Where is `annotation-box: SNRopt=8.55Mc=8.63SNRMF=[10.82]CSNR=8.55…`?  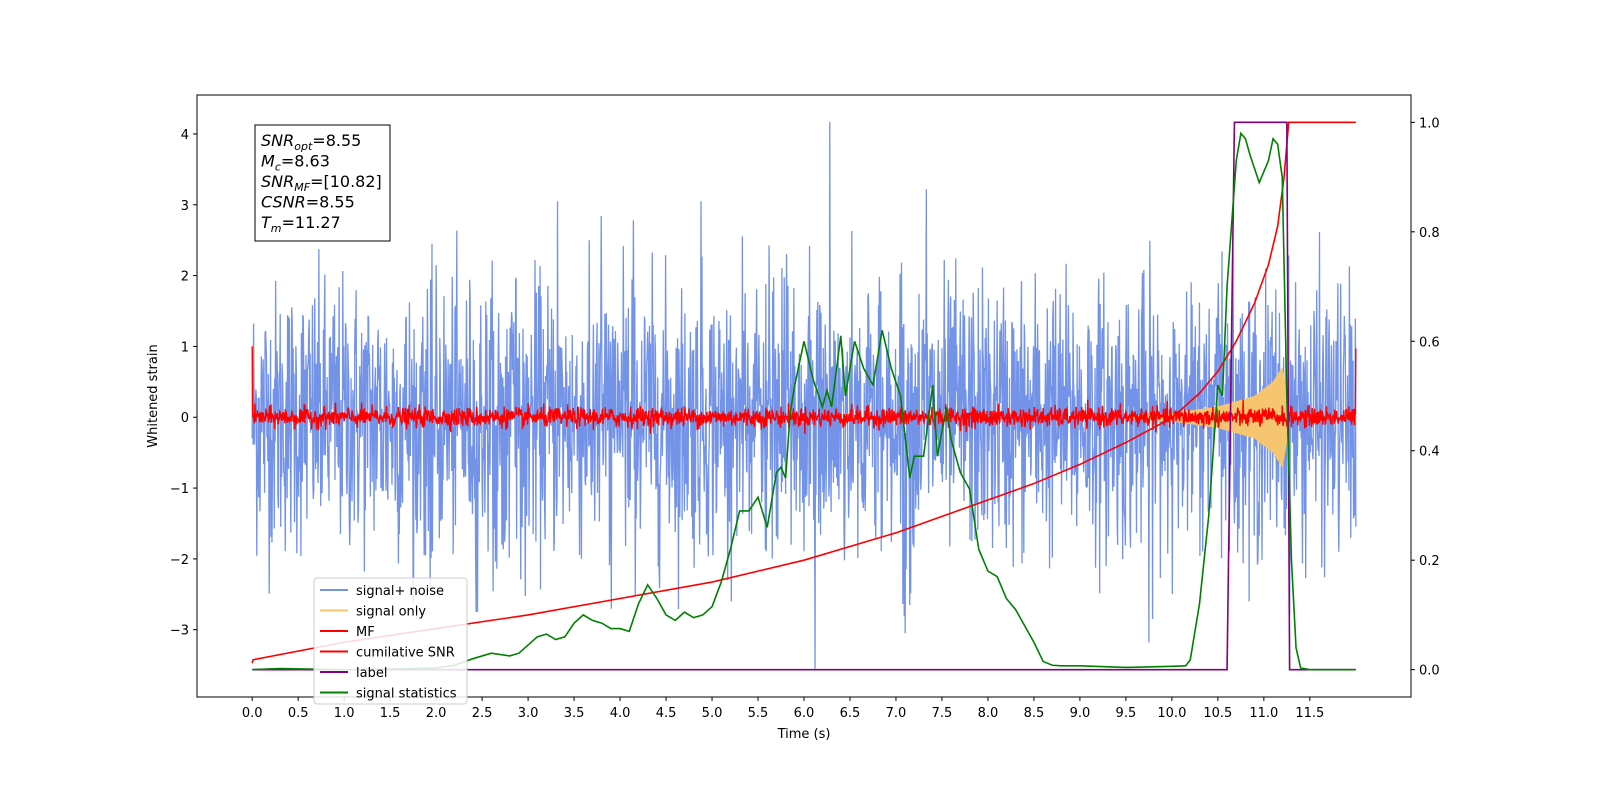
annotation-box: SNRopt=8.55Mc=8.63SNRMF=[10.82]CSNR=8.55… is located at coordinates (322, 183).